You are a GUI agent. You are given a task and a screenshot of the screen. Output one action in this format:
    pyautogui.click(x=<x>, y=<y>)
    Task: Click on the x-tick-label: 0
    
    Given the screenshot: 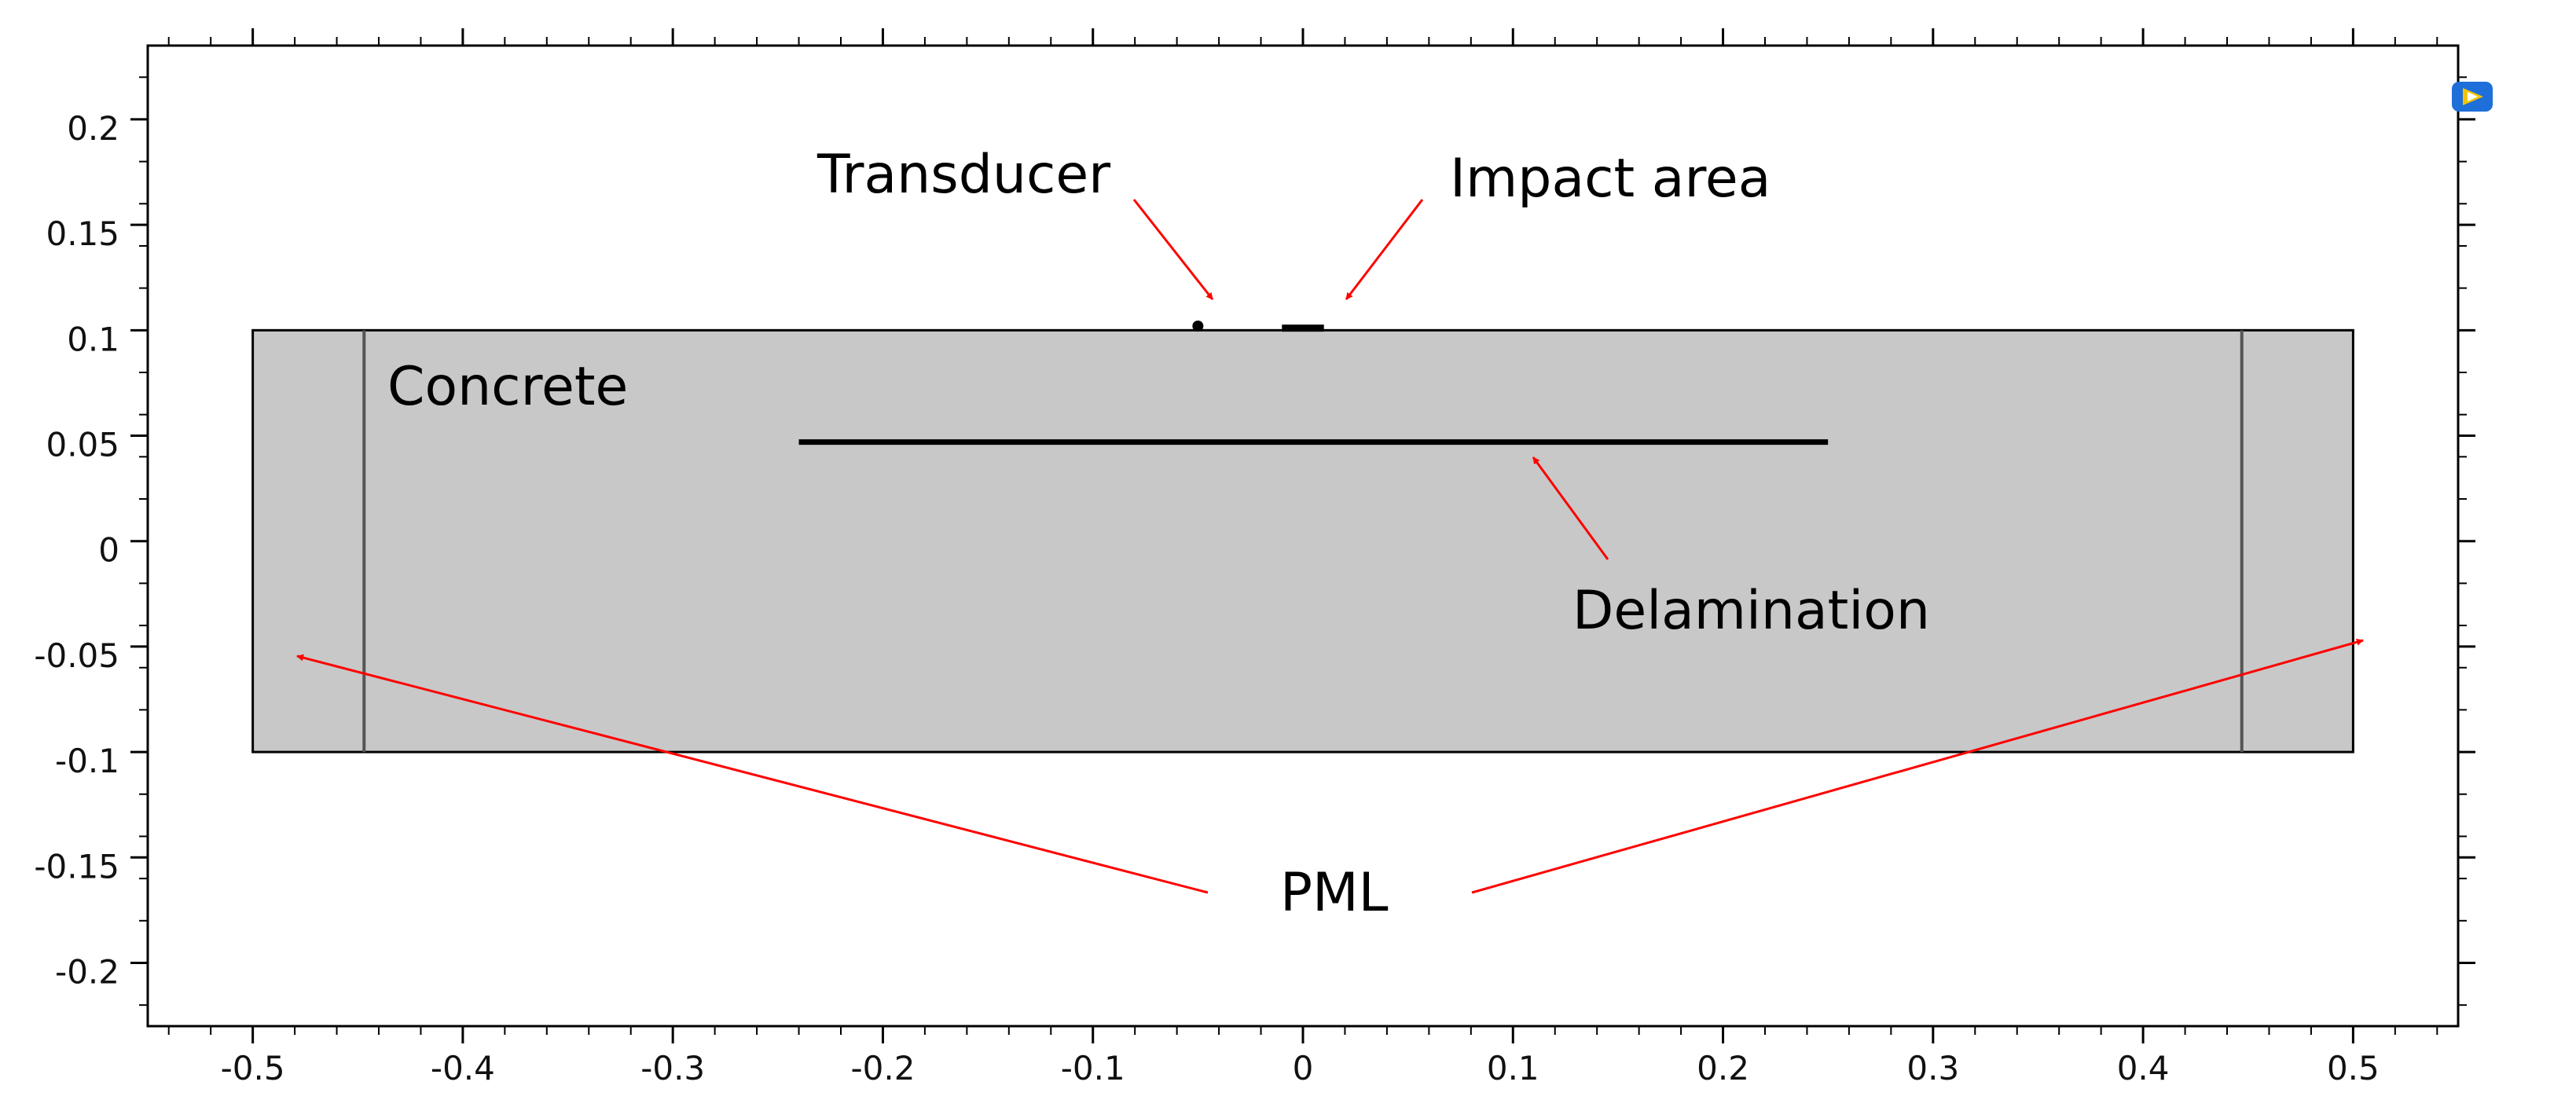 What is the action you would take?
    pyautogui.click(x=1303, y=1068)
    